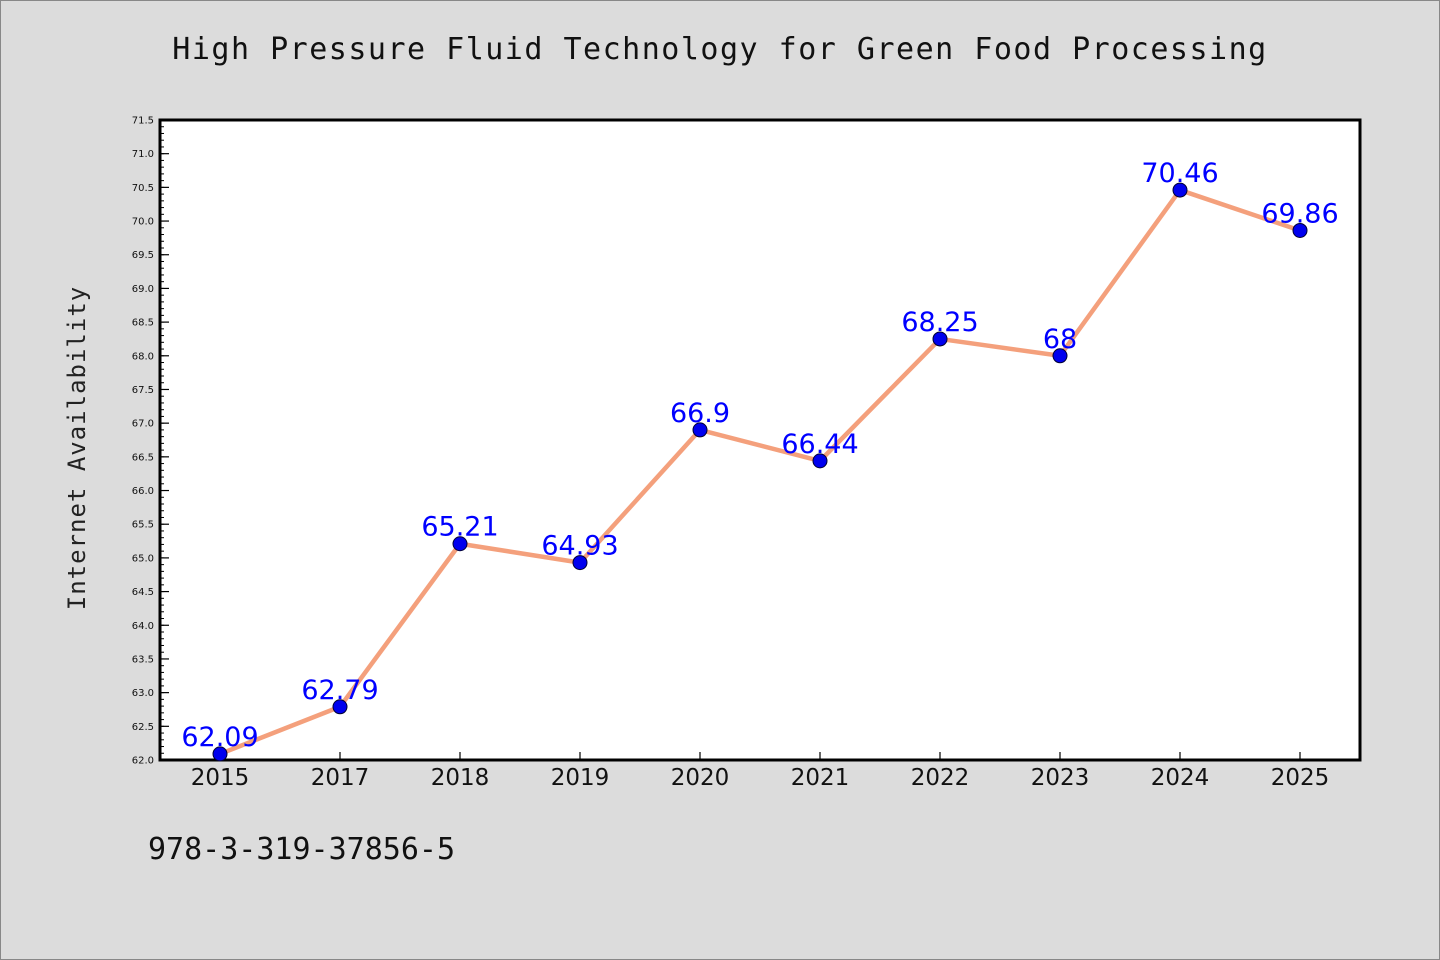 This screenshot has height=960, width=1440. What do you see at coordinates (819, 444) in the screenshot?
I see `data-label: 66.44` at bounding box center [819, 444].